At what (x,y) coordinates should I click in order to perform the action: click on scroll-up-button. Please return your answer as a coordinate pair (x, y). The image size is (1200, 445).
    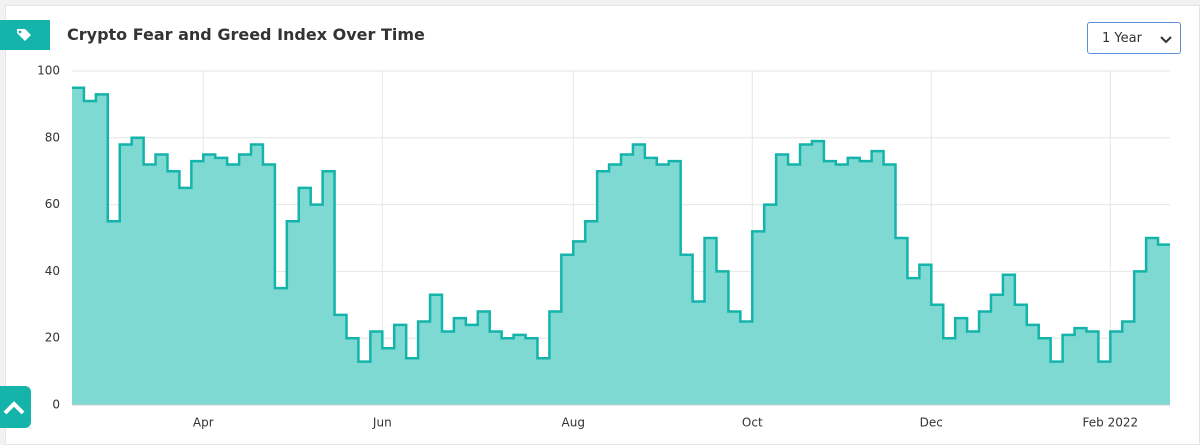
    Looking at the image, I should click on (15, 407).